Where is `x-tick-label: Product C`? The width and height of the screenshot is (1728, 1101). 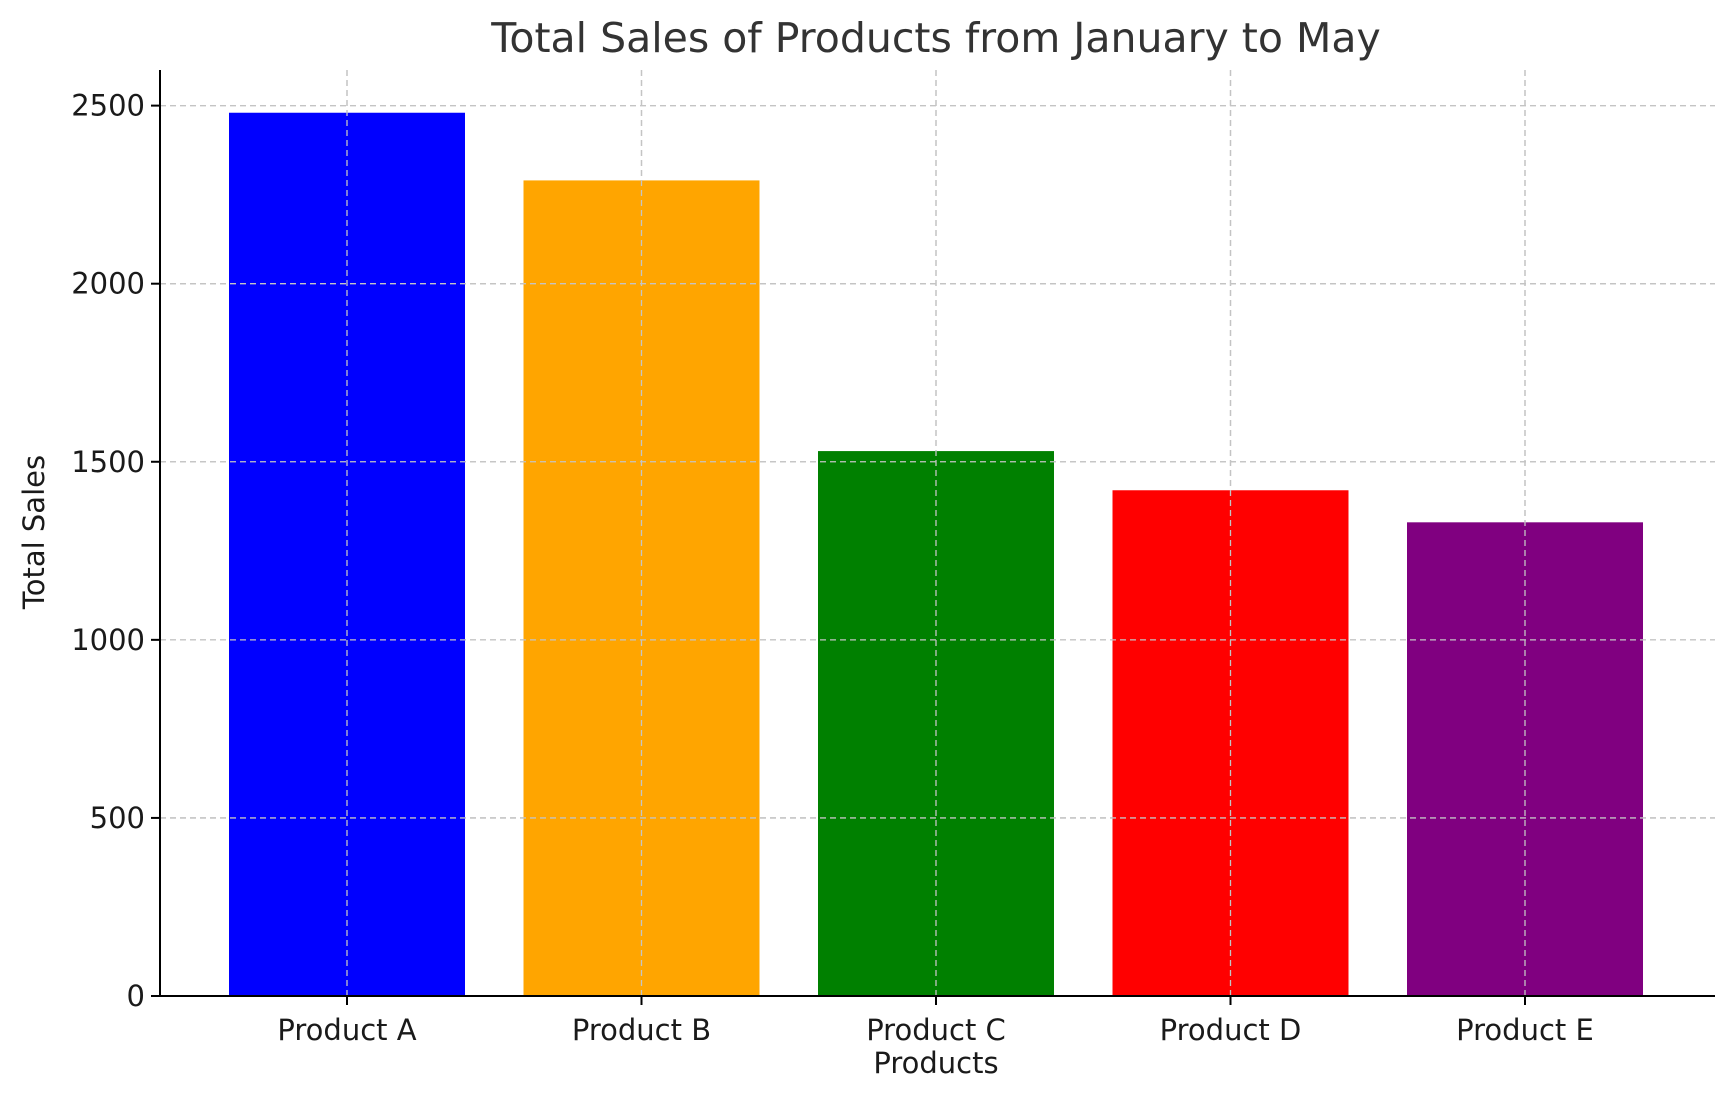
x-tick-label: Product C is located at coordinates (936, 1030).